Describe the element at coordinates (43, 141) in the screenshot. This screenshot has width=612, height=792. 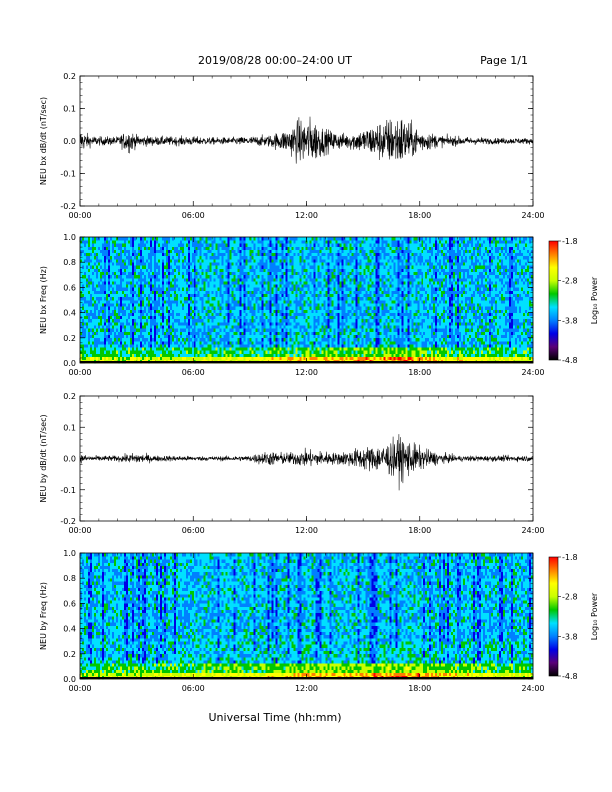
I see `y-axis-label: NEU bx dB/dt (nT/sec)` at that location.